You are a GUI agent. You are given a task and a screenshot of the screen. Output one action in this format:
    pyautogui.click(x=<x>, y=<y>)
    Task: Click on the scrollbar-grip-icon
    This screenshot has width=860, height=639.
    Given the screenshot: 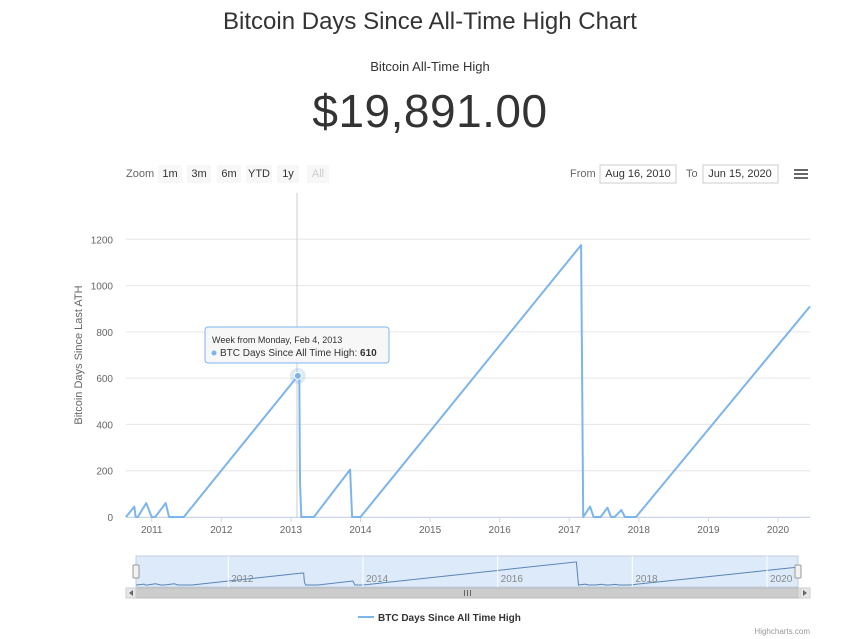 What is the action you would take?
    pyautogui.click(x=467, y=593)
    